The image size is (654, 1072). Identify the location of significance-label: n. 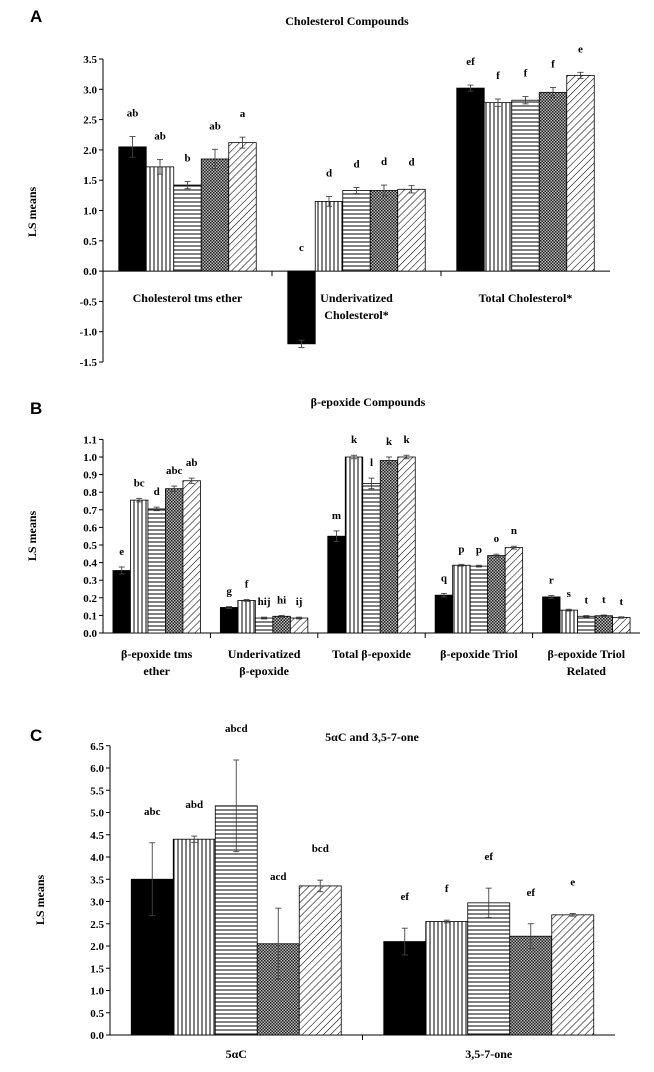
(514, 531).